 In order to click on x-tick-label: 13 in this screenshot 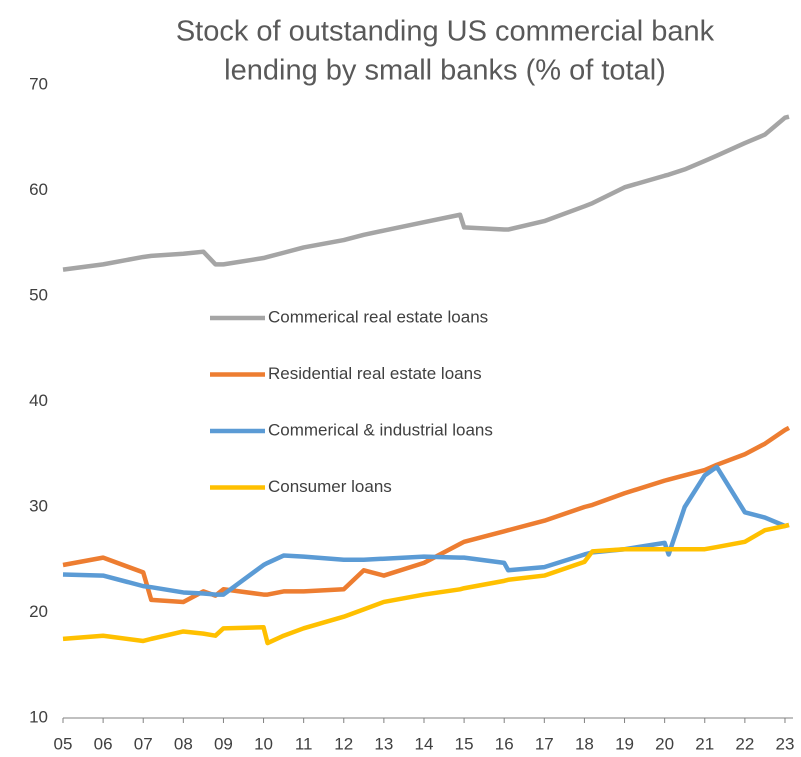, I will do `click(383, 743)`.